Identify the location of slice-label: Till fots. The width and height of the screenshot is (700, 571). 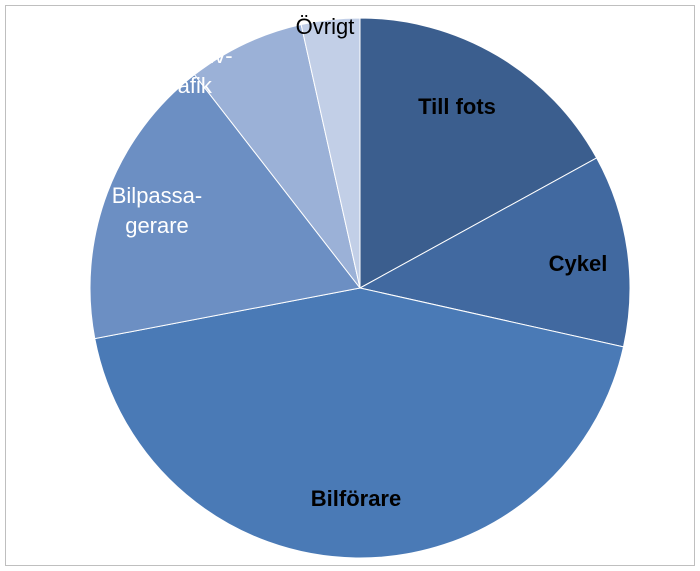
(457, 106).